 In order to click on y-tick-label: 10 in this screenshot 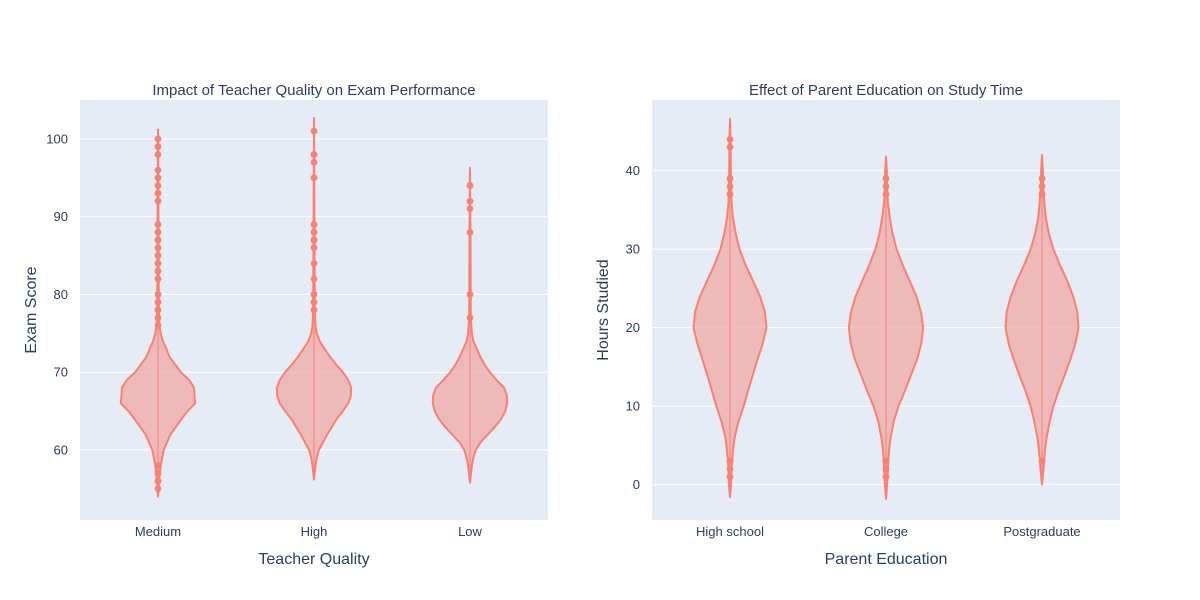, I will do `click(633, 406)`.